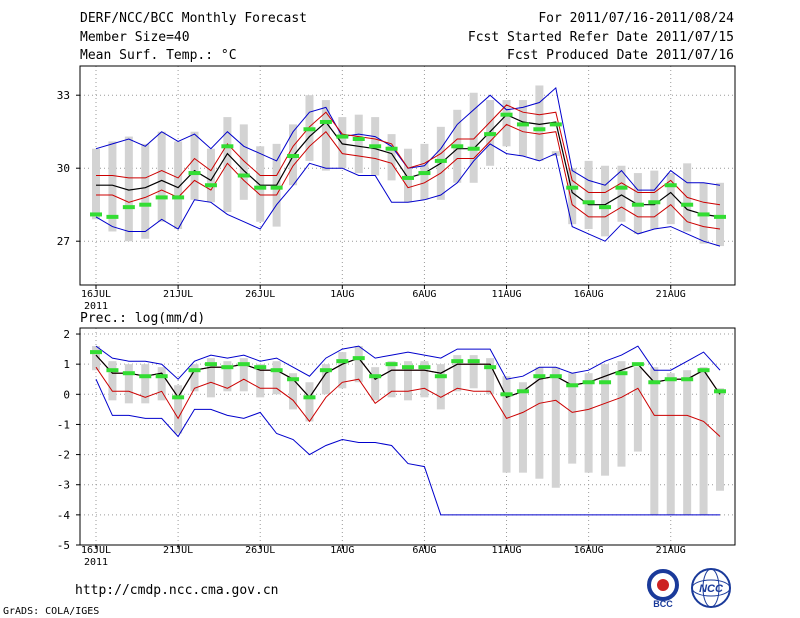 The image size is (800, 618). I want to click on prec-ytick-label: 2, so click(66, 334).